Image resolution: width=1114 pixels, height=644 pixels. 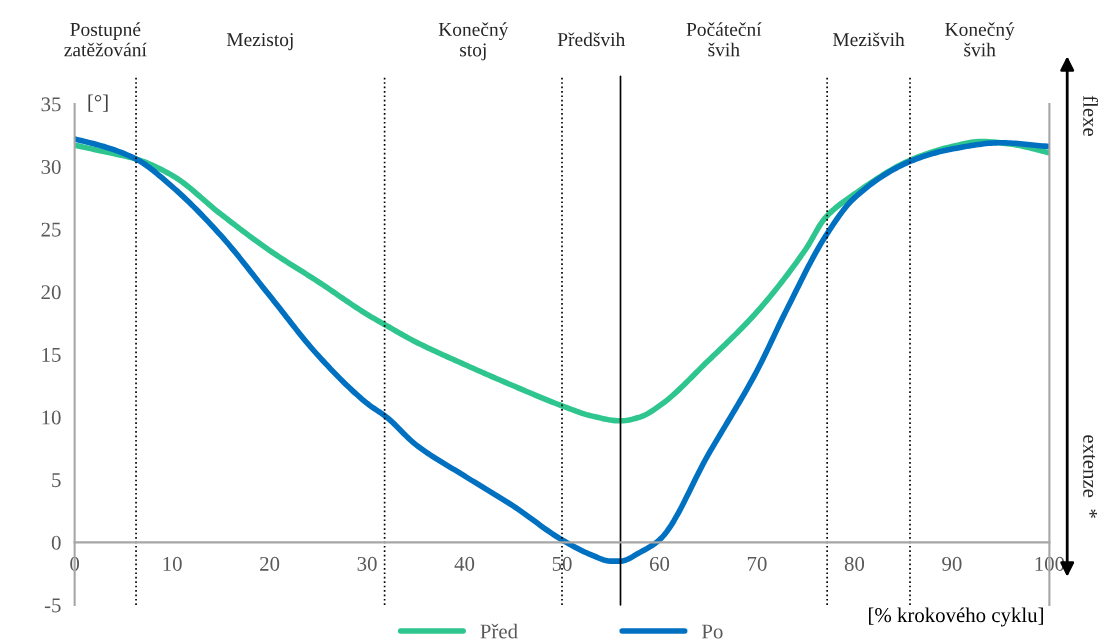 I want to click on y-axis-title: [°], so click(x=98, y=103).